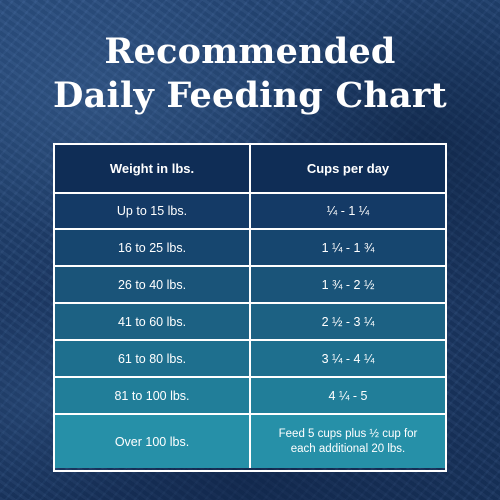  I want to click on table-row: 81 to 100 lbs. 4 ¼ - 5, so click(250, 394).